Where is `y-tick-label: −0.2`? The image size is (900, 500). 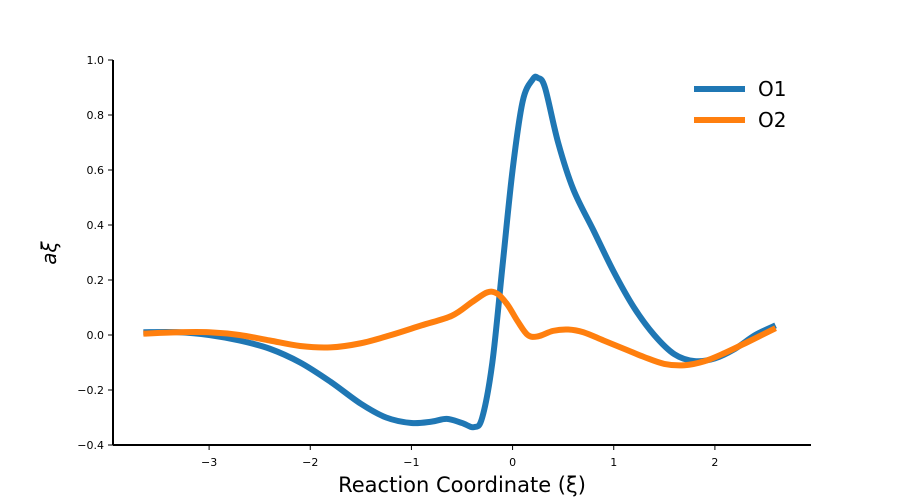 y-tick-label: −0.2 is located at coordinates (90, 390).